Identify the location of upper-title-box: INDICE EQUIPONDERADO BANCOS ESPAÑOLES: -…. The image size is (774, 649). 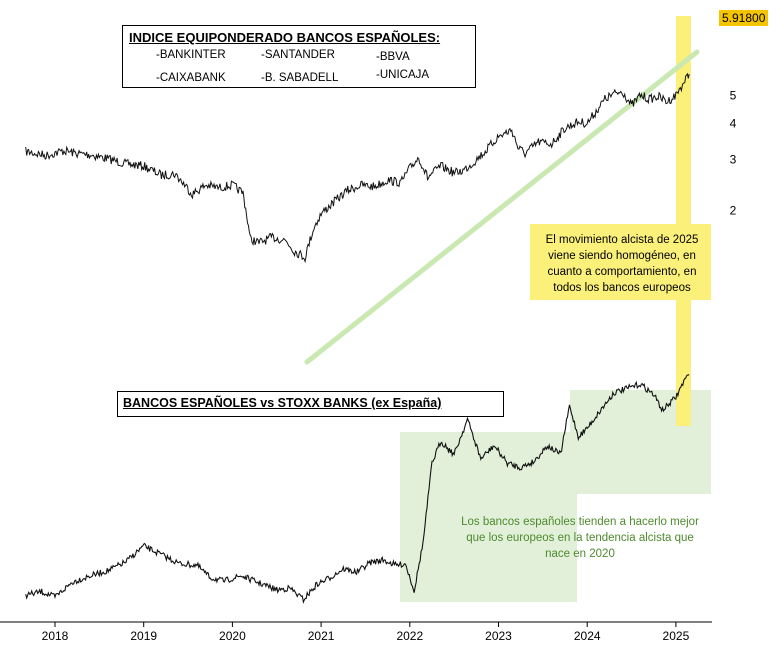
(299, 56).